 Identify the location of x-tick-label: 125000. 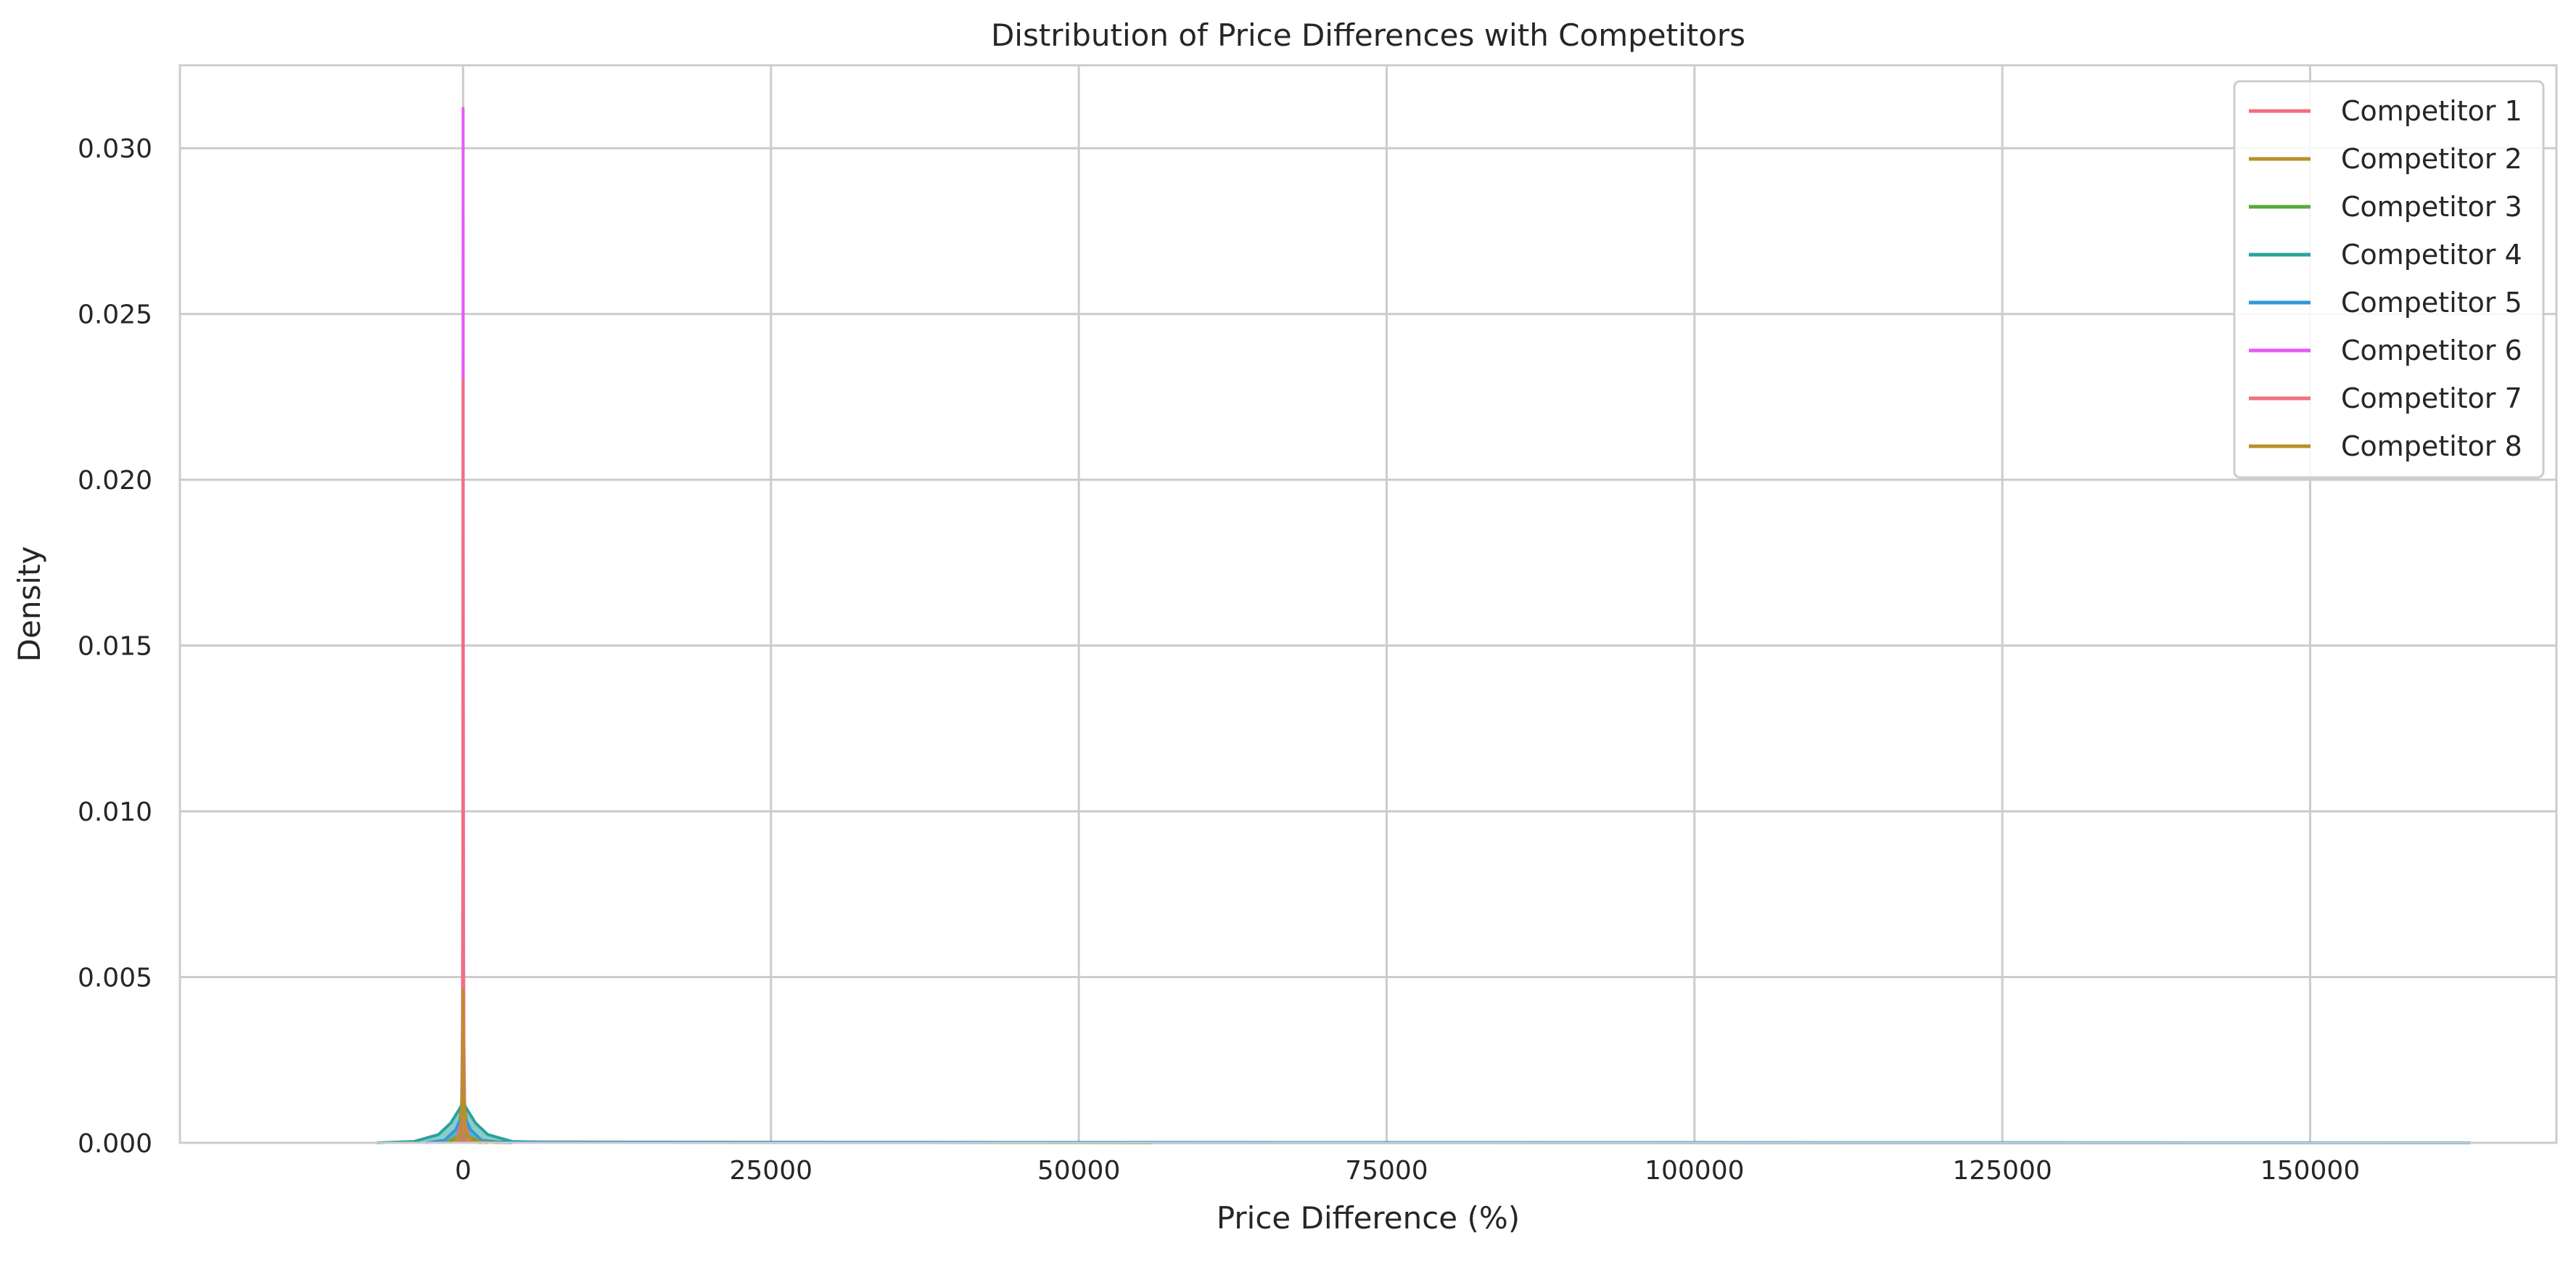
(2002, 1171).